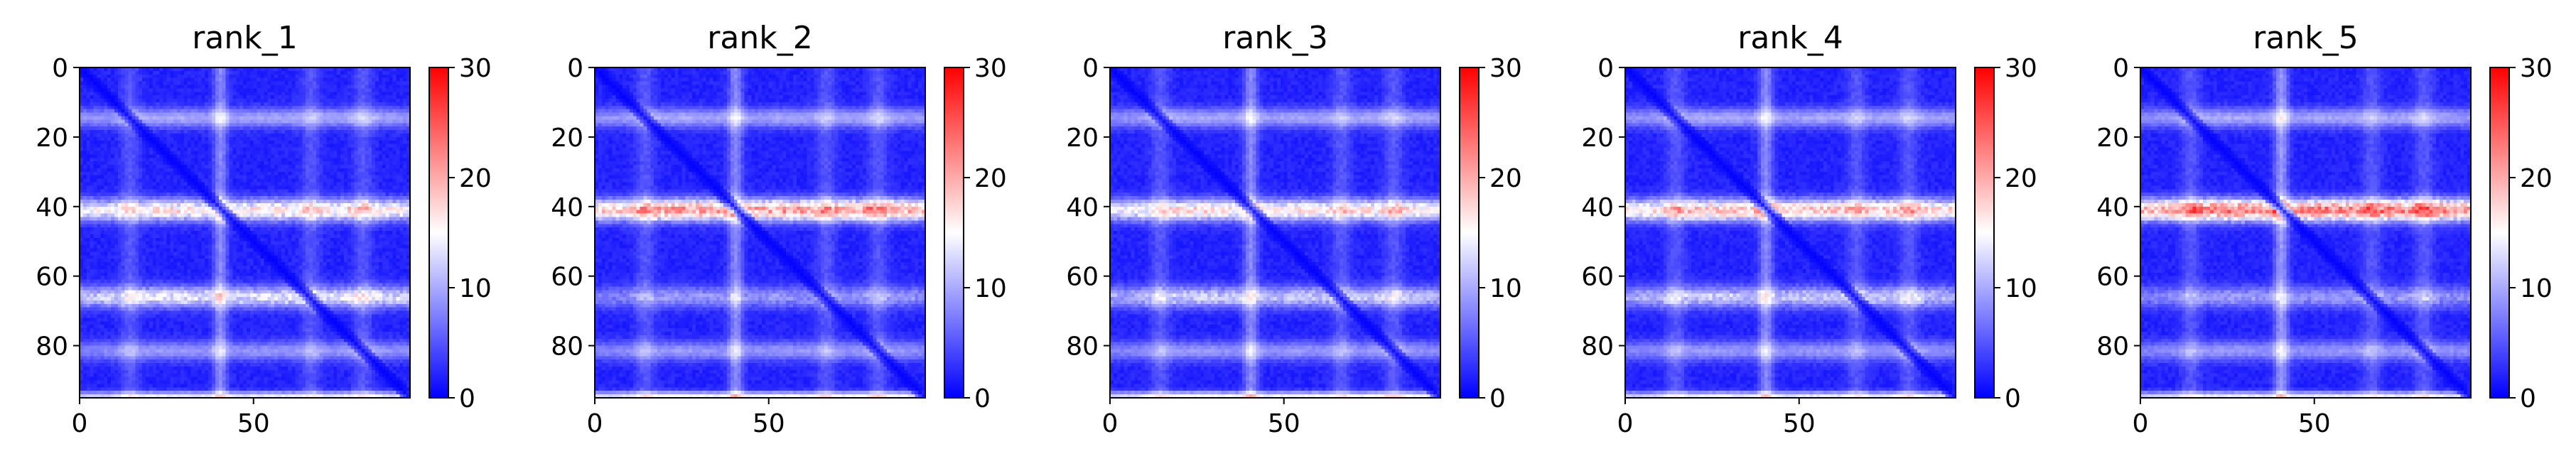 This screenshot has width=2576, height=466. Describe the element at coordinates (760, 38) in the screenshot. I see `panel-title: rank_2` at that location.